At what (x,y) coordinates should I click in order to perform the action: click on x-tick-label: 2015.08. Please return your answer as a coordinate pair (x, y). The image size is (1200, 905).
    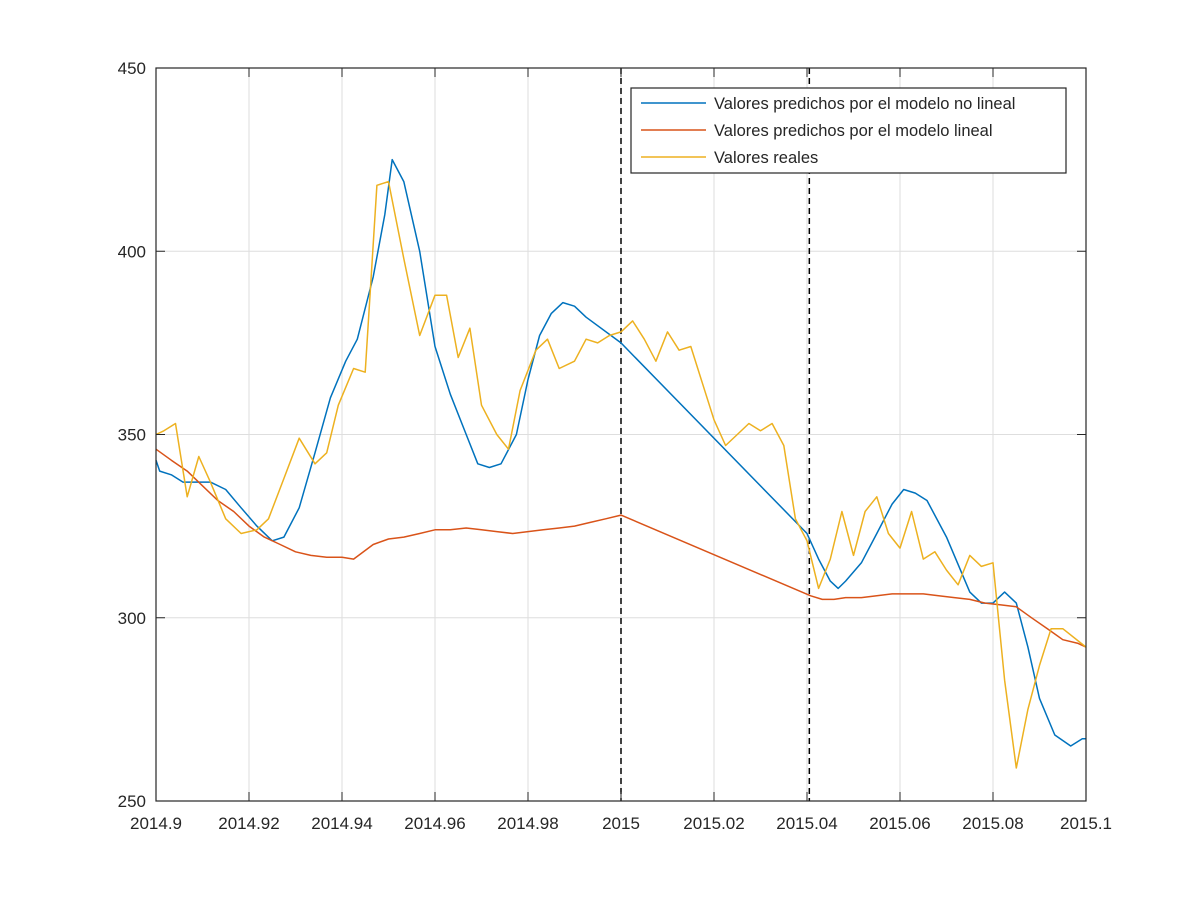
    Looking at the image, I should click on (992, 823).